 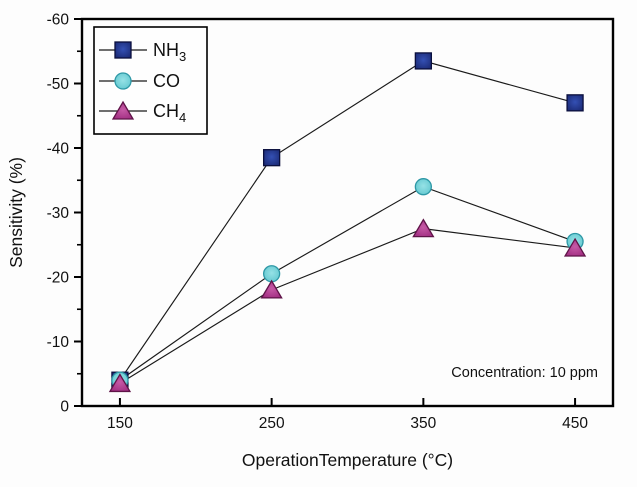 I want to click on legend-label-CH4: CH4, so click(x=169, y=113).